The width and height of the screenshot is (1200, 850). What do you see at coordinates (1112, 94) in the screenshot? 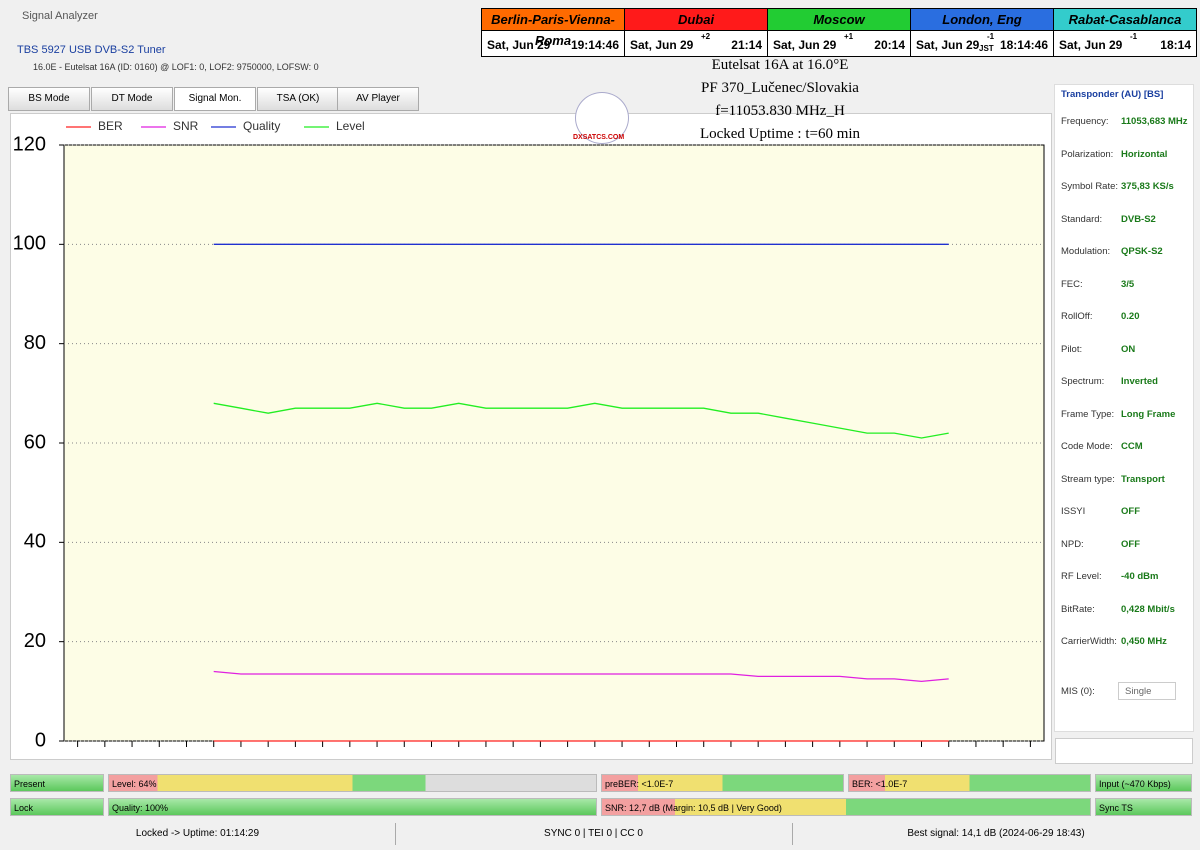
I see `transponder-title: Transponder (AU) [BS]` at bounding box center [1112, 94].